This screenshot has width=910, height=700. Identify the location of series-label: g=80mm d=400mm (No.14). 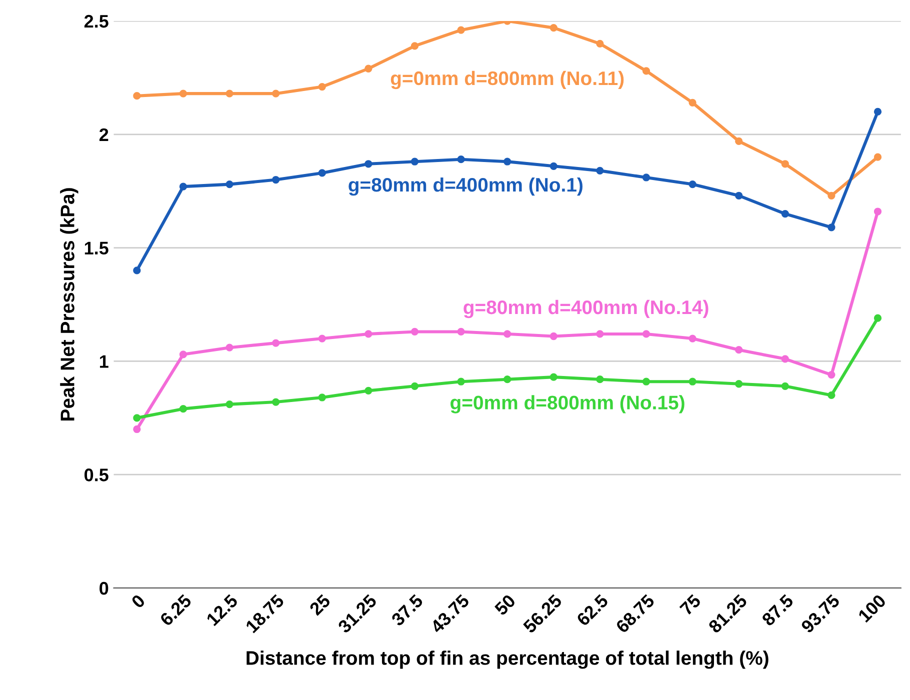
(586, 309).